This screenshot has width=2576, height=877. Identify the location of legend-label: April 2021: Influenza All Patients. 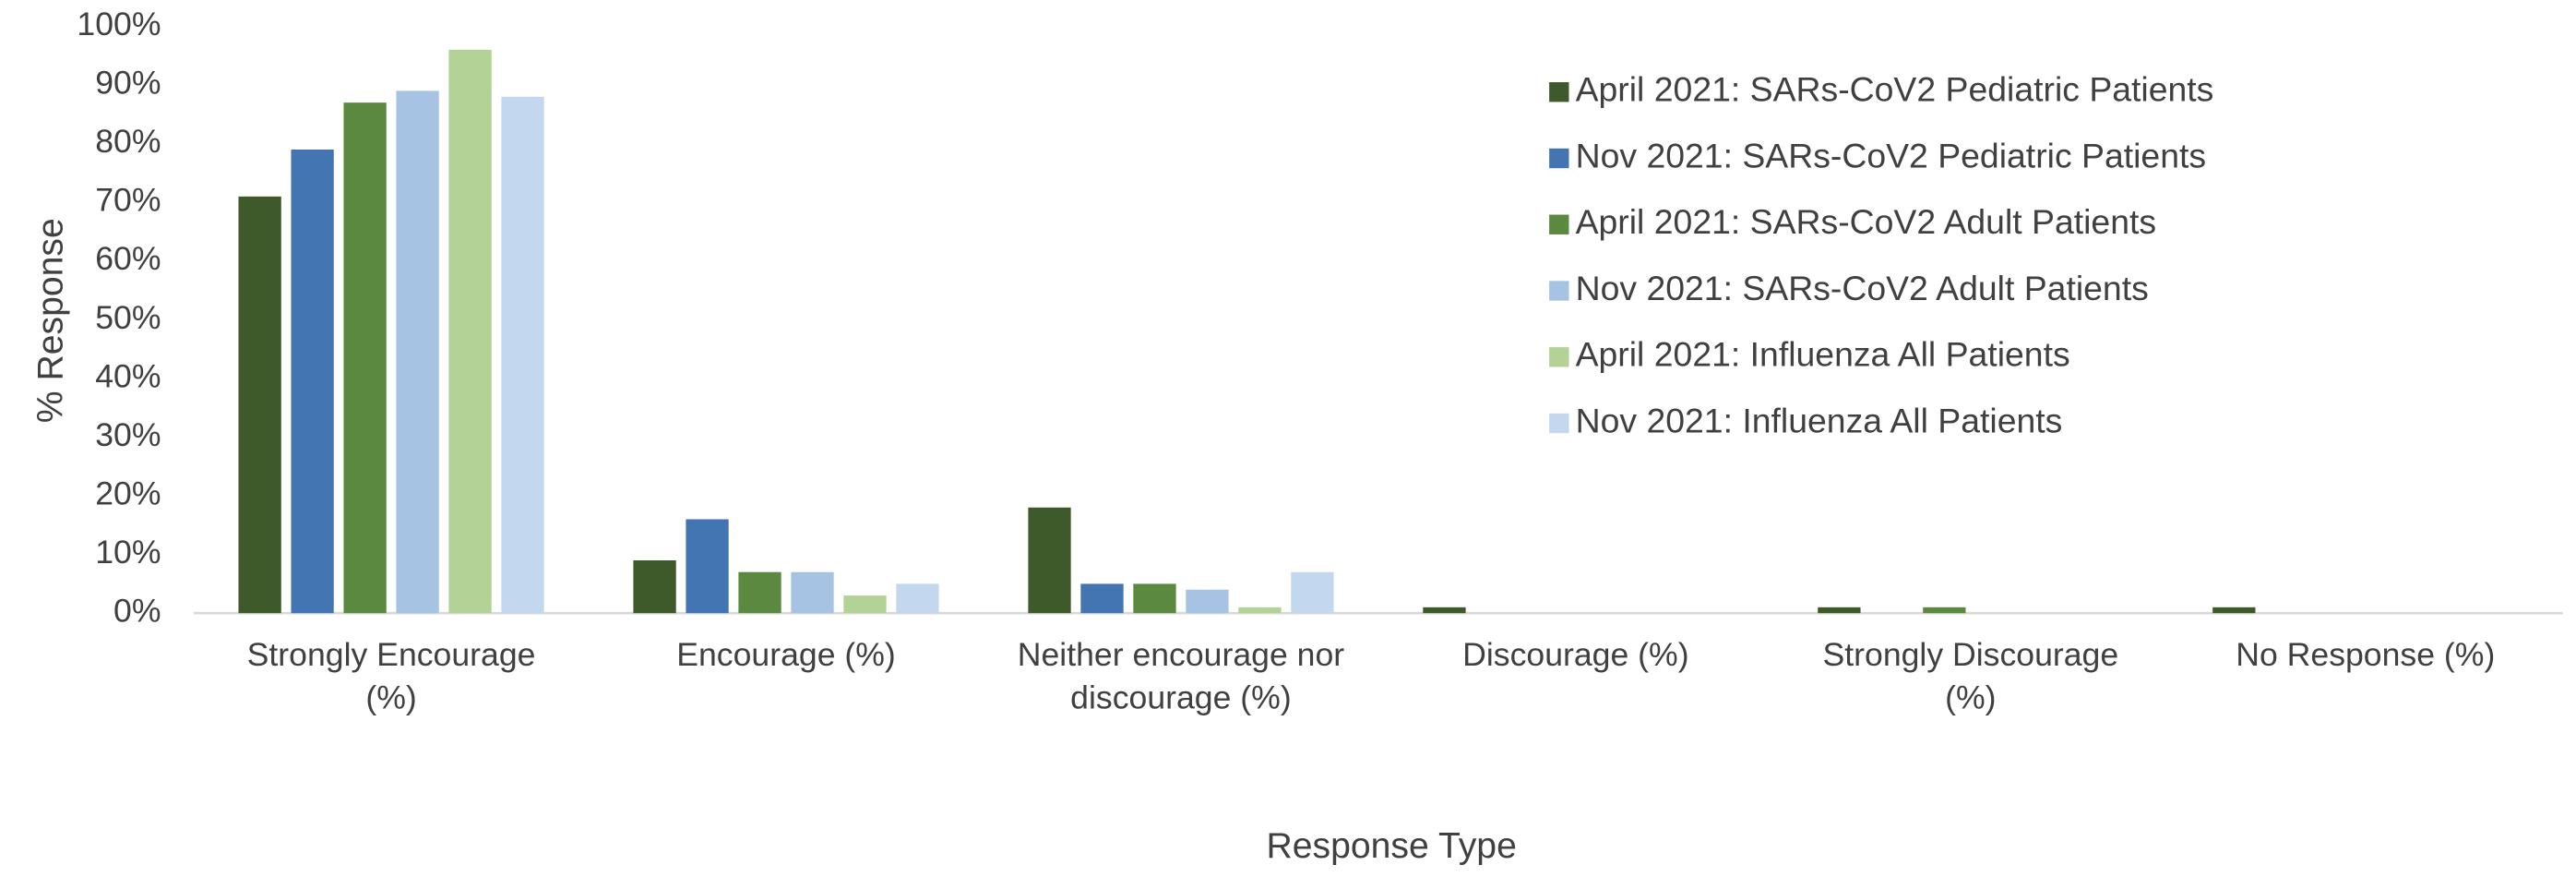
(1823, 354).